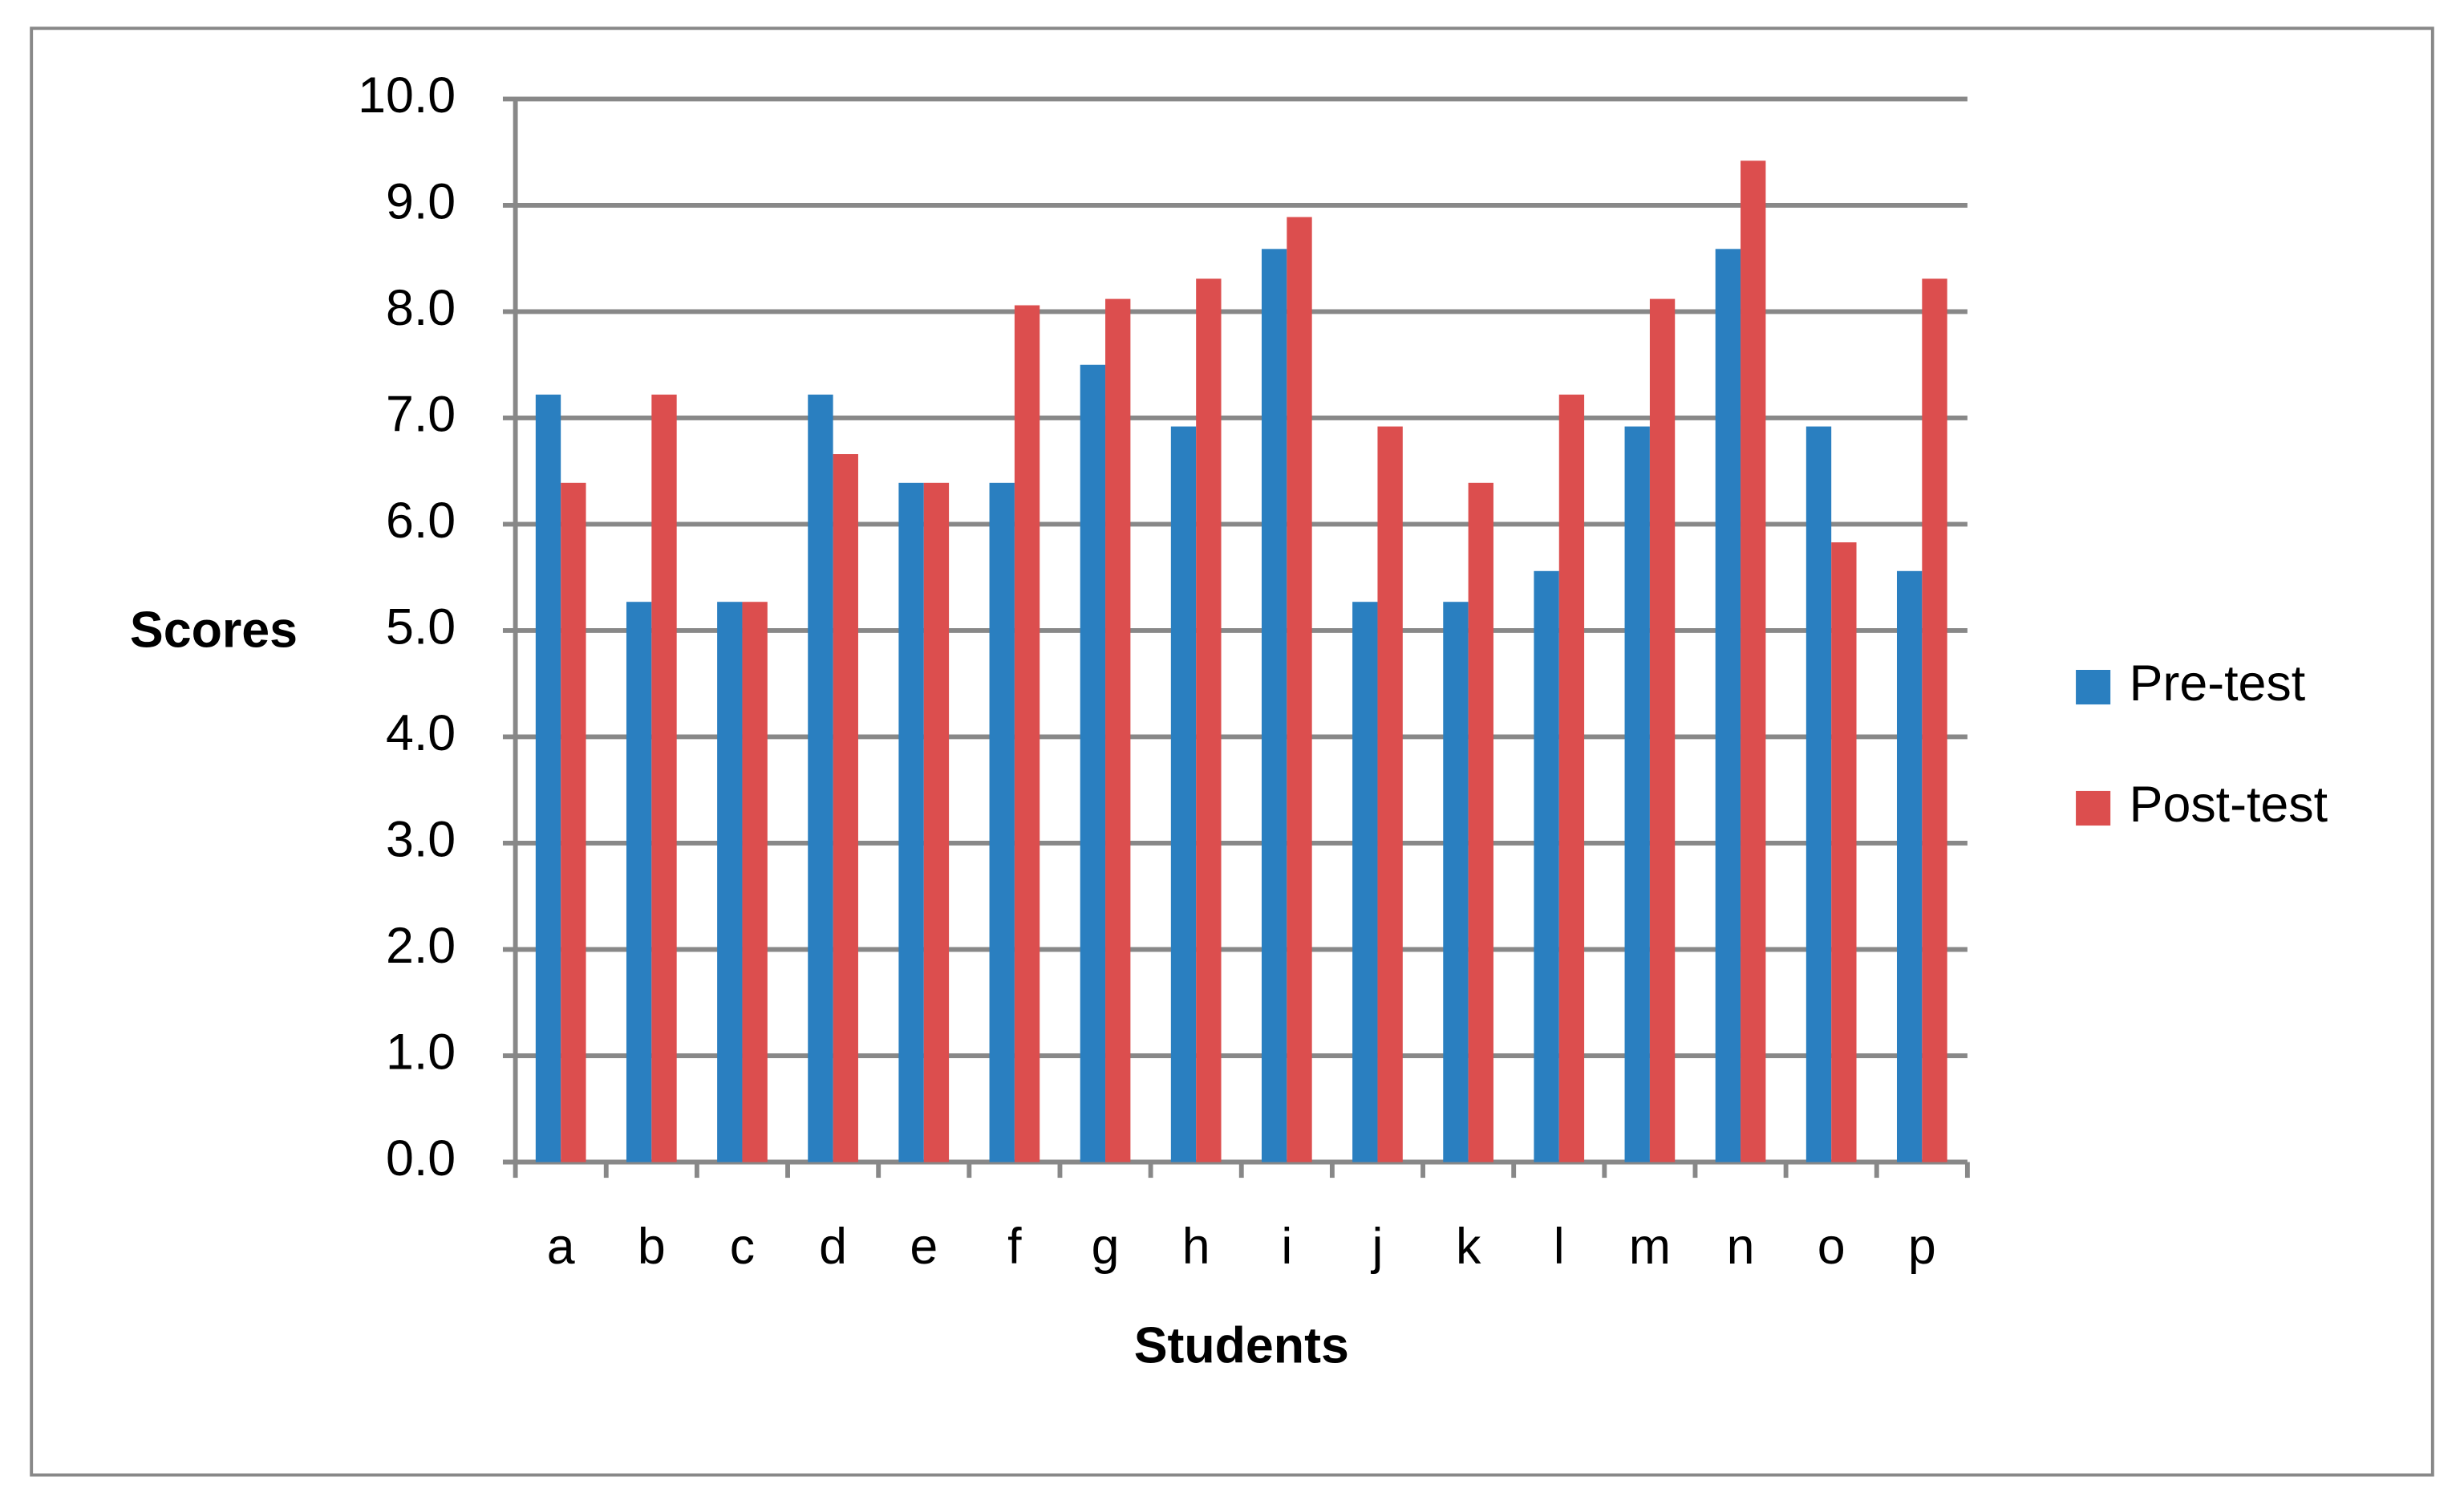 The image size is (2464, 1497). What do you see at coordinates (421, 946) in the screenshot?
I see `y-tick-label: 2.0` at bounding box center [421, 946].